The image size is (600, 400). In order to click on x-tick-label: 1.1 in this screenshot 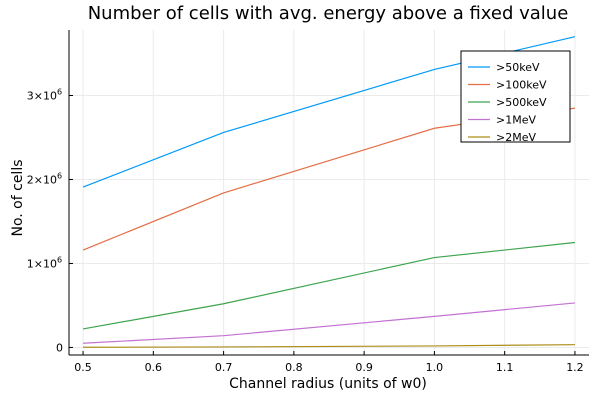, I will do `click(505, 367)`.